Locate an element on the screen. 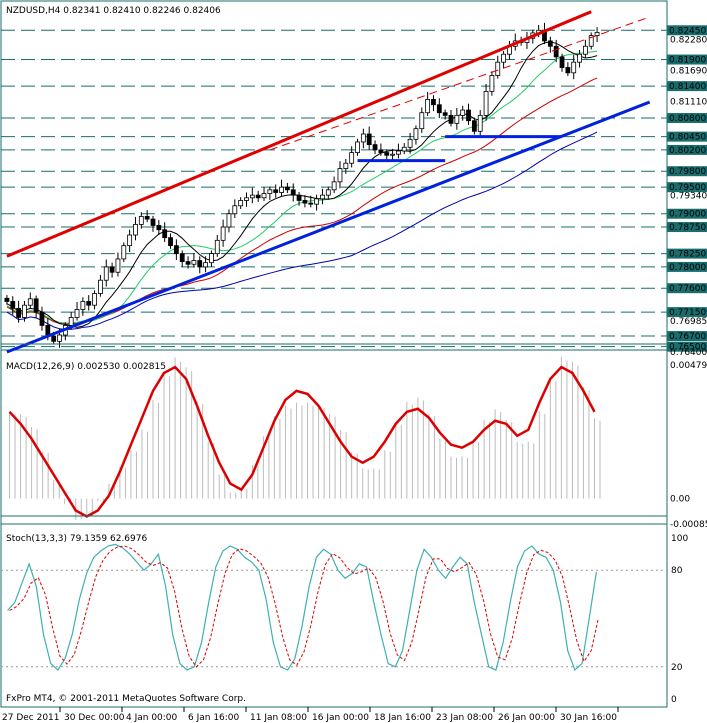 Image resolution: width=707 pixels, height=723 pixels. price-axis-label: 0.81690 is located at coordinates (688, 72).